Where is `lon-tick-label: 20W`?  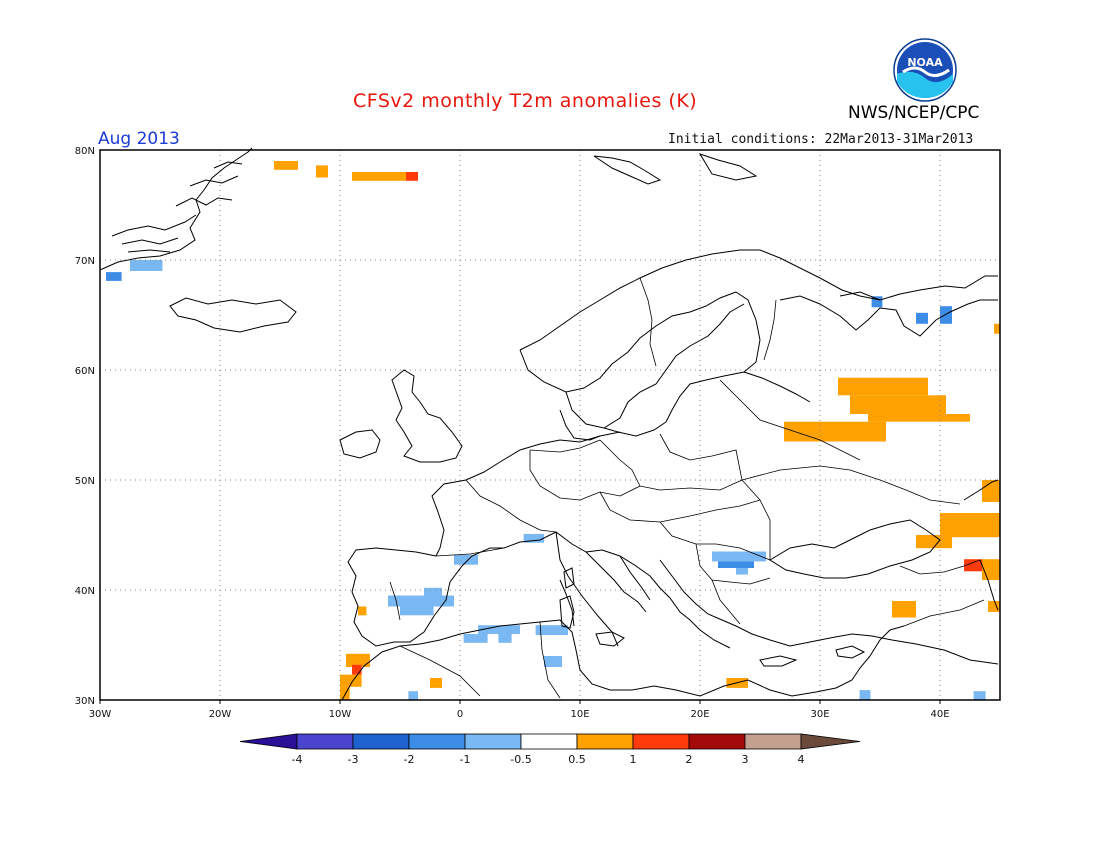
lon-tick-label: 20W is located at coordinates (220, 714).